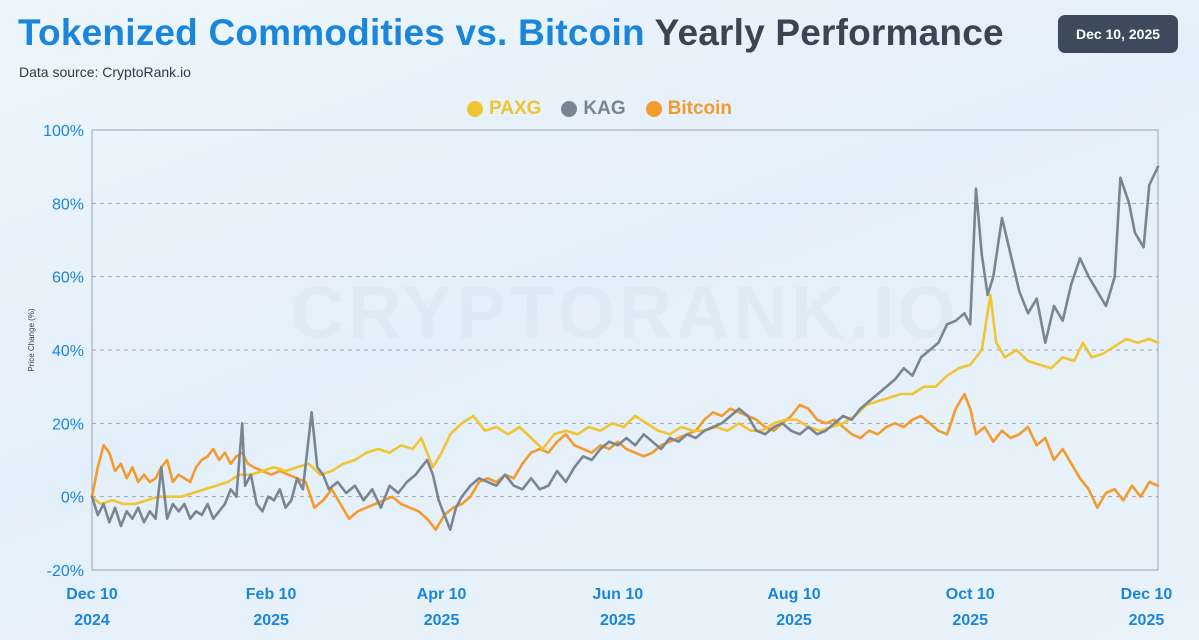  I want to click on x-tick-label: Aug 10, so click(793, 594).